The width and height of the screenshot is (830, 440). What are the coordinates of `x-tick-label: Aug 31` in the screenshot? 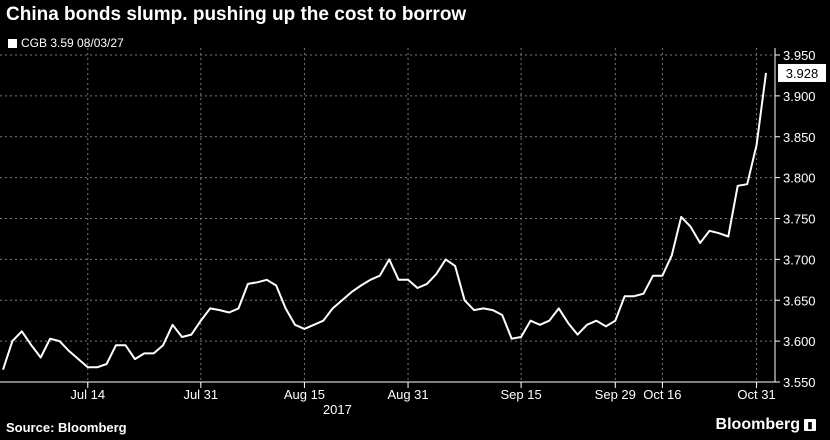 It's located at (407, 394).